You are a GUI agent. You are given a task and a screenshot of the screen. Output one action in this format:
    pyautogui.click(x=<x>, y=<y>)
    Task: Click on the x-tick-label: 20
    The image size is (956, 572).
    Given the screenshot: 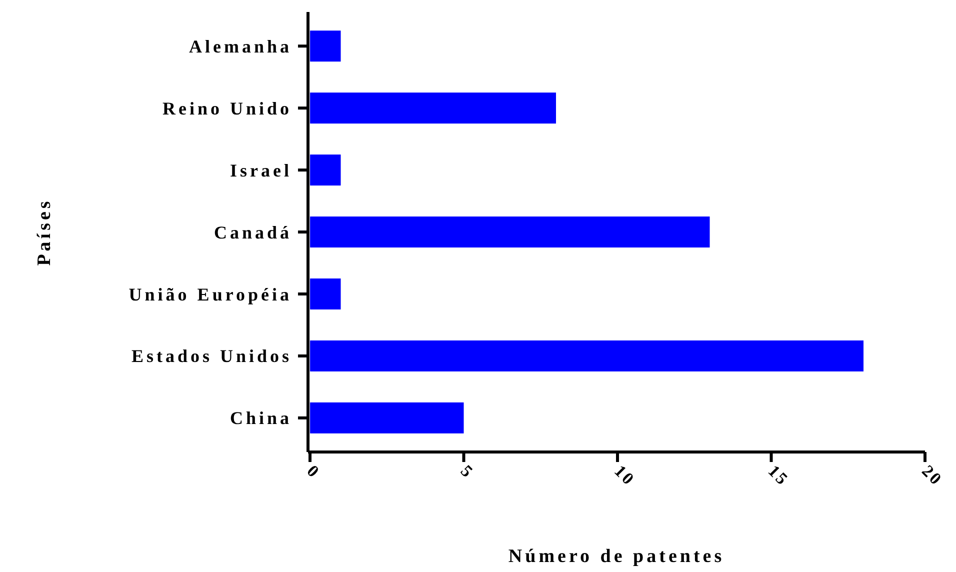 What is the action you would take?
    pyautogui.click(x=932, y=475)
    